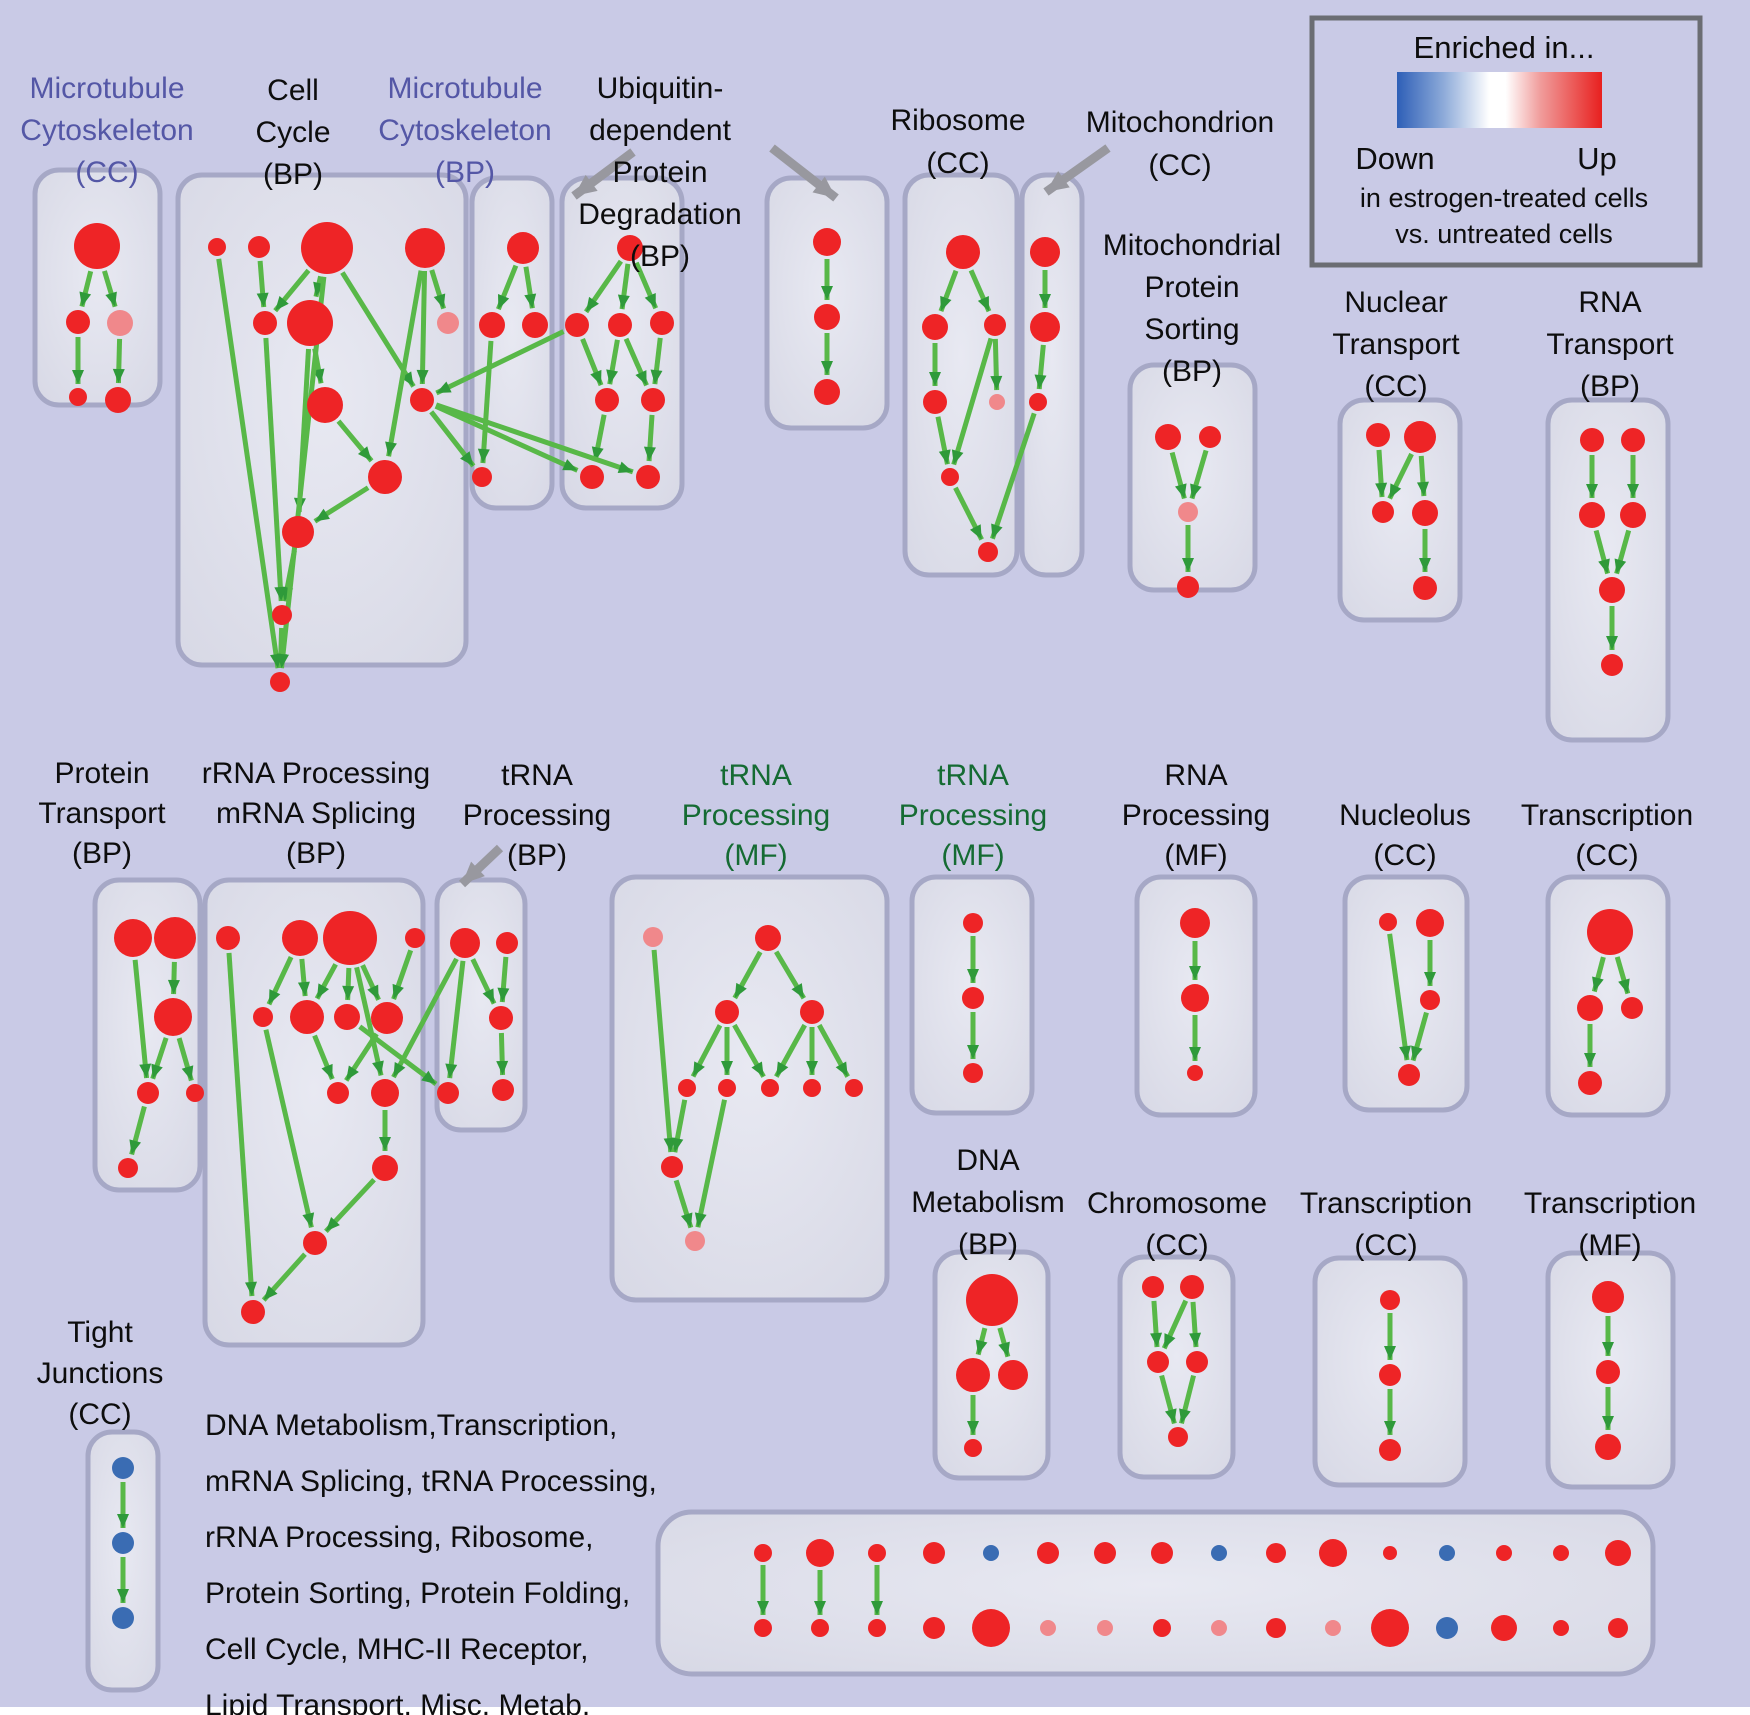 Image resolution: width=1750 pixels, height=1715 pixels. Describe the element at coordinates (99, 1414) in the screenshot. I see `tj-label-line-2: (CC)` at that location.